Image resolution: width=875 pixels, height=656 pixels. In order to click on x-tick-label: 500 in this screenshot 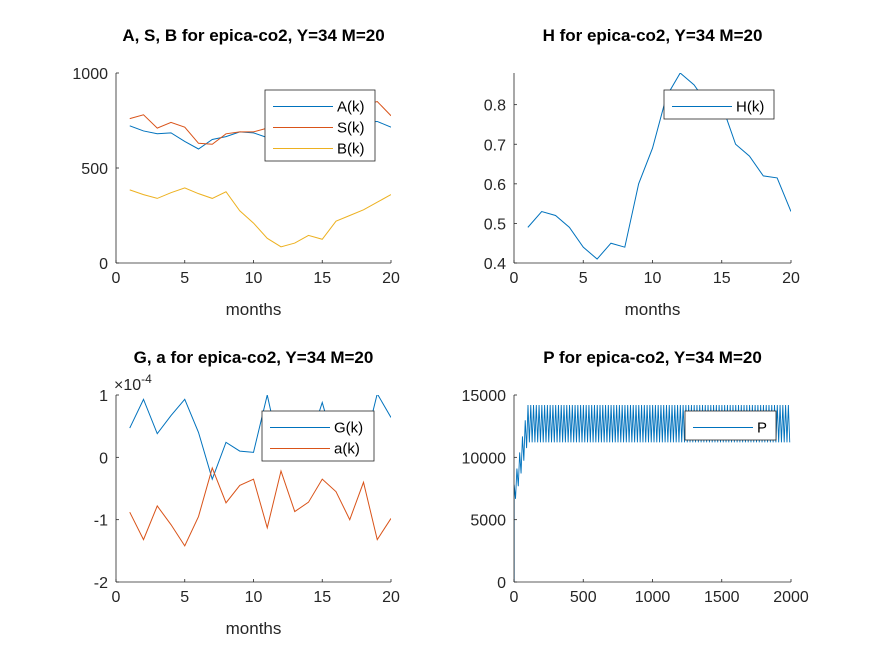, I will do `click(583, 597)`.